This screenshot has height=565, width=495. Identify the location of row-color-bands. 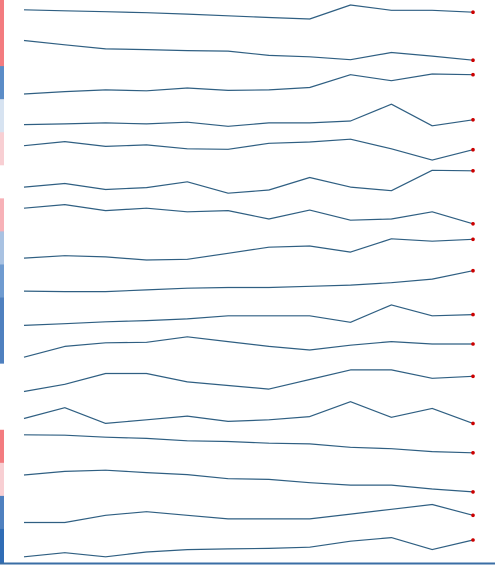
(2, 281).